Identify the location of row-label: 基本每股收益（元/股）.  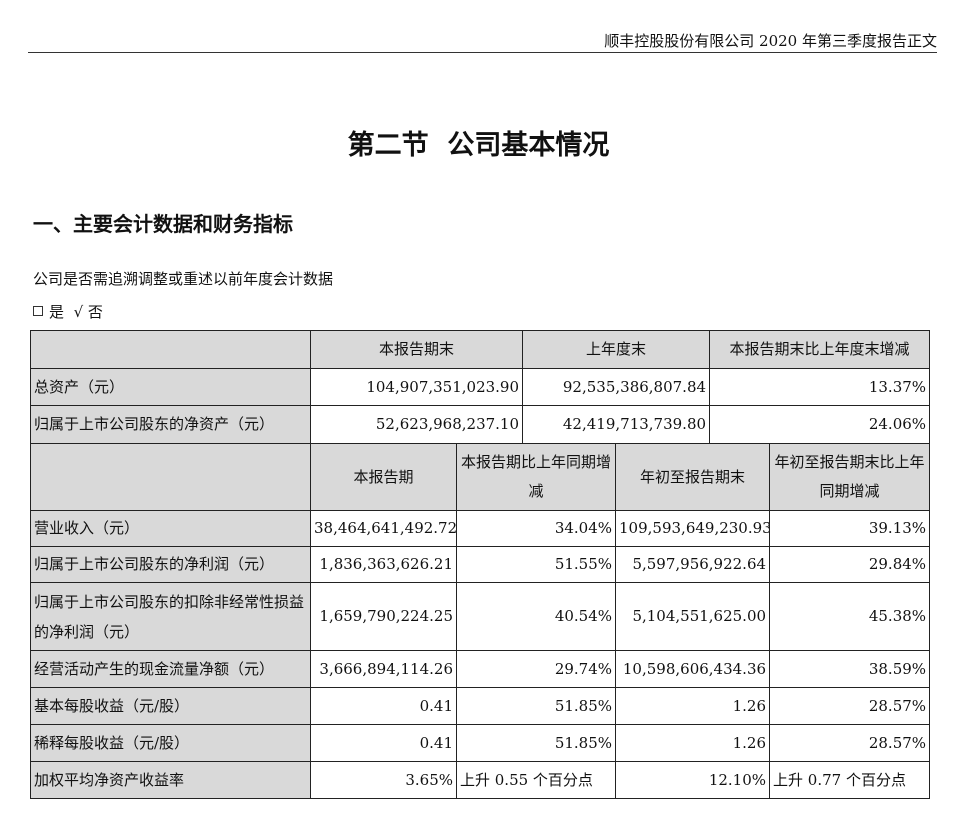
(170, 706).